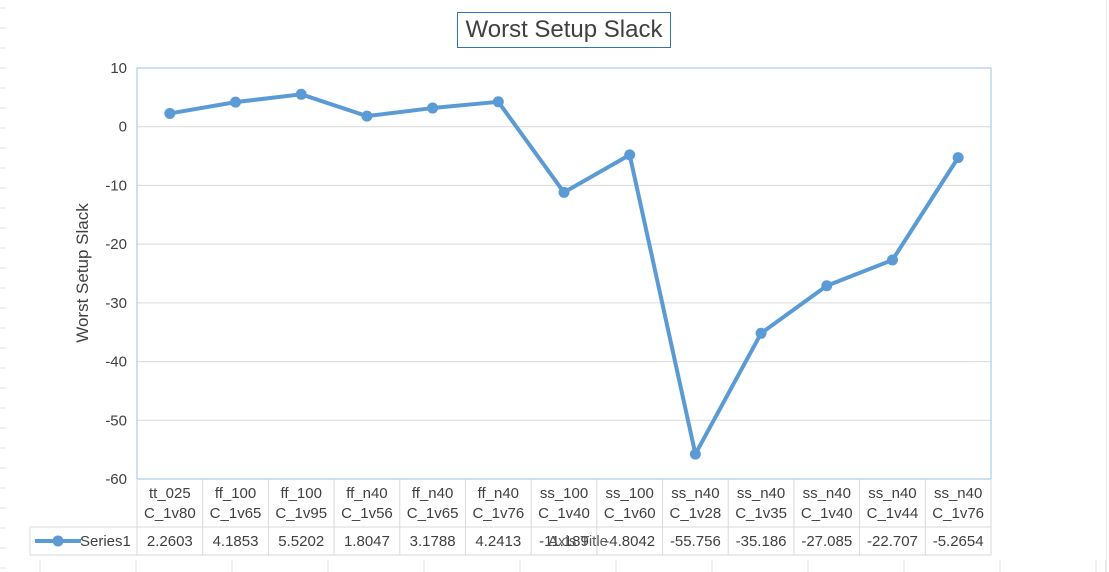  What do you see at coordinates (367, 541) in the screenshot?
I see `data-table-value: 1.8047` at bounding box center [367, 541].